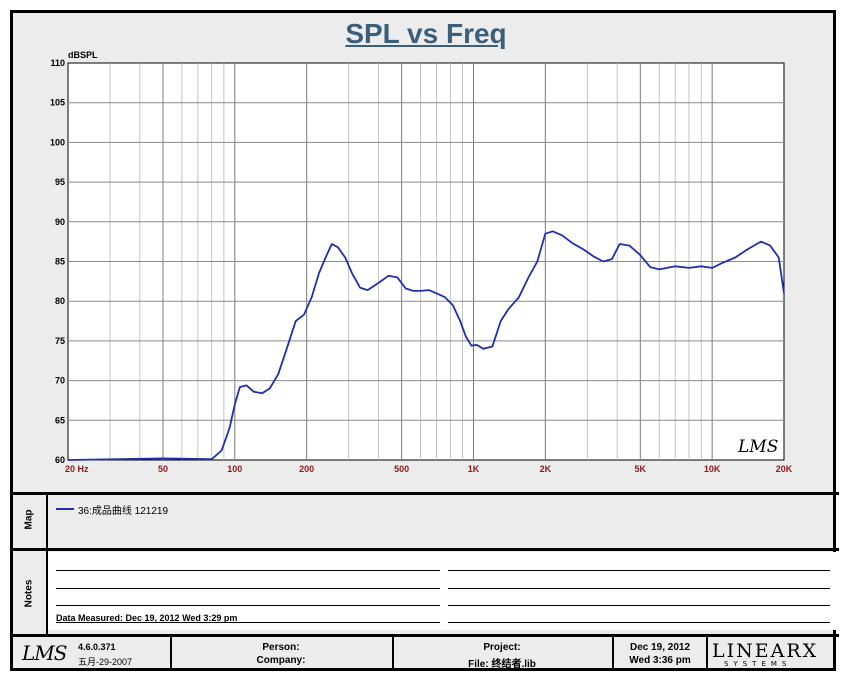 This screenshot has width=852, height=682. I want to click on linearx-subtitle: SYSTEMS, so click(758, 664).